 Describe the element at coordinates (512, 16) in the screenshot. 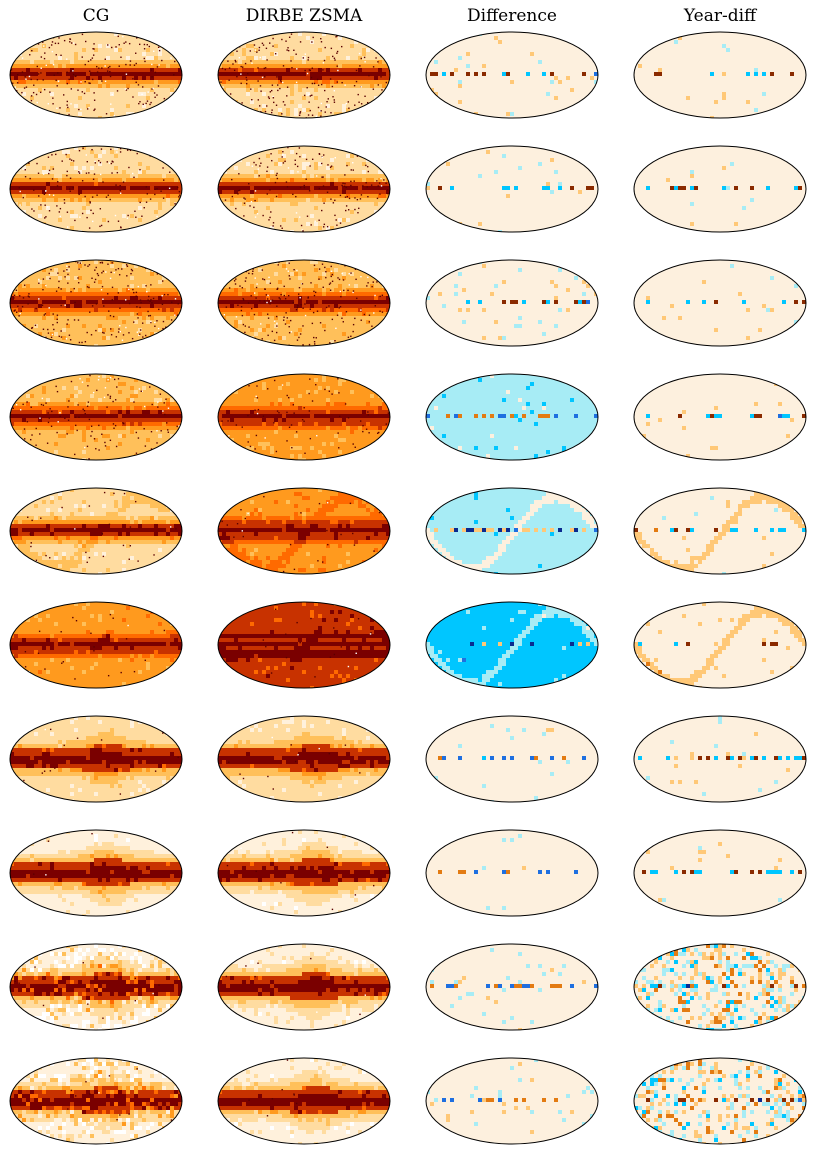

I see `column-title-difference: Difference` at that location.